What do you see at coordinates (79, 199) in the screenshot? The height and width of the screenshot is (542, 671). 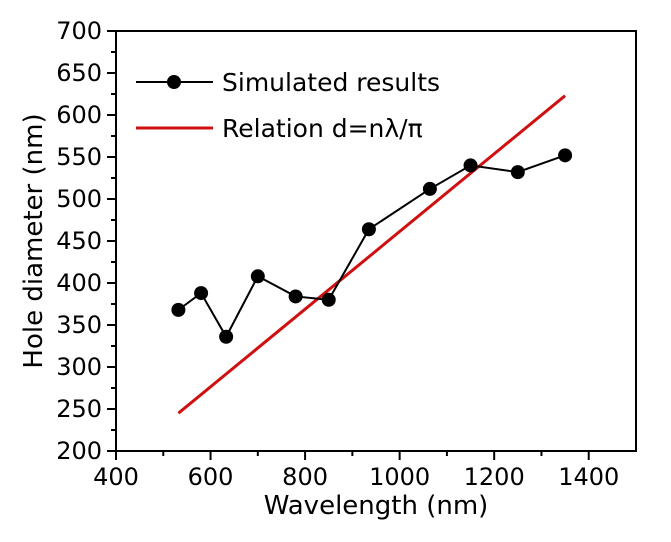 I see `y-tick-label: 500` at bounding box center [79, 199].